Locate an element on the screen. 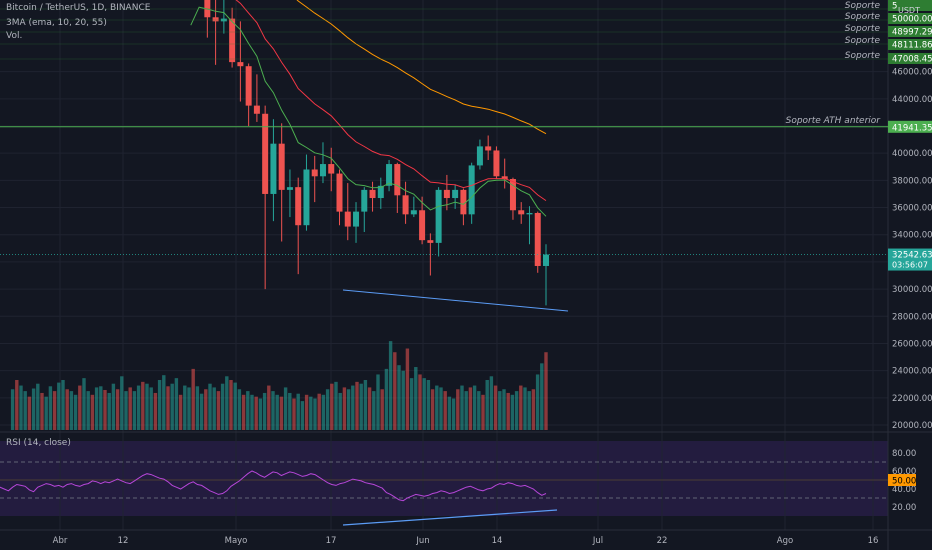  rsi-current-text: 50.00 is located at coordinates (904, 482).